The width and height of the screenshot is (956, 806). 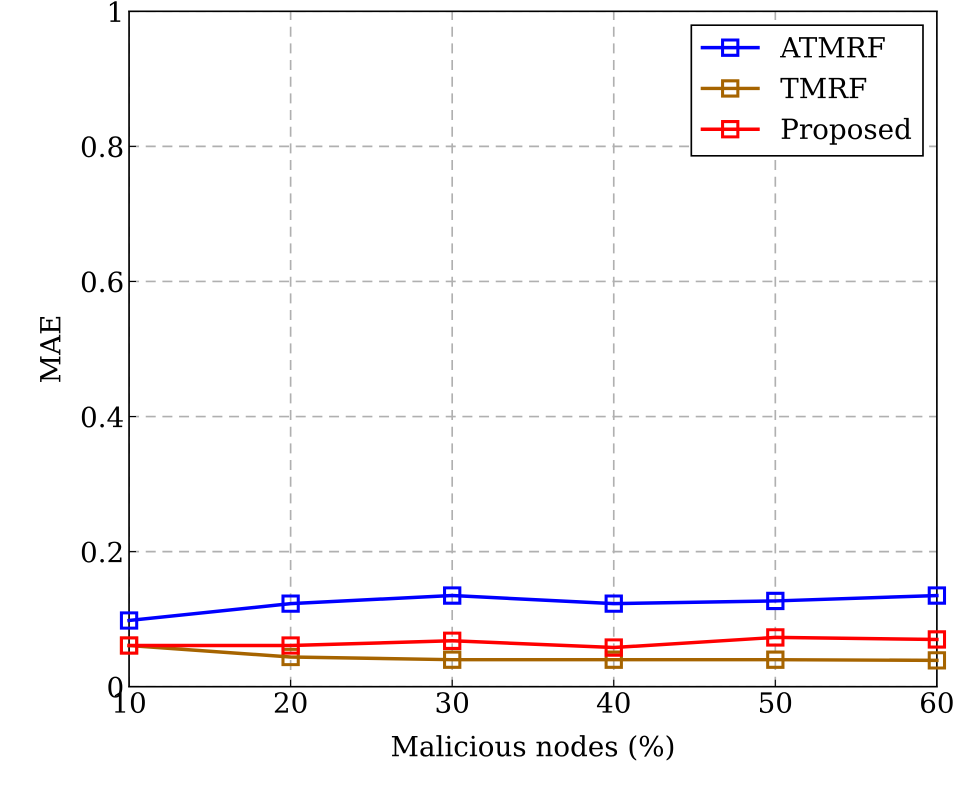 I want to click on y-tick-label: 0.8, so click(x=102, y=147).